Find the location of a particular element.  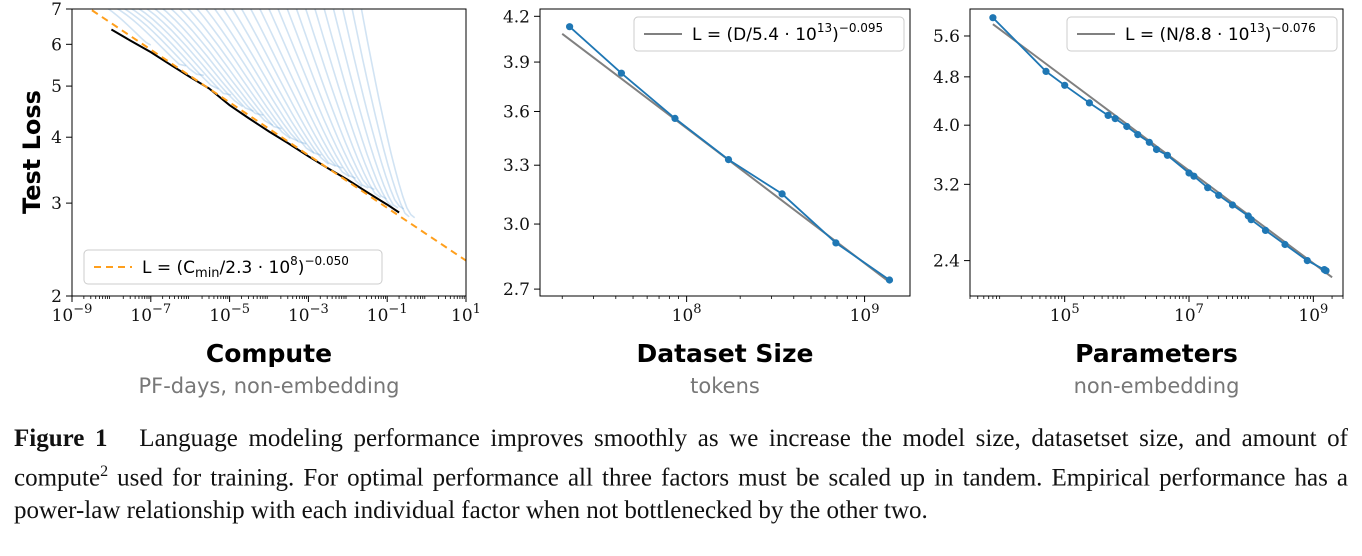

y-tick-label: 4.0 is located at coordinates (946, 126).